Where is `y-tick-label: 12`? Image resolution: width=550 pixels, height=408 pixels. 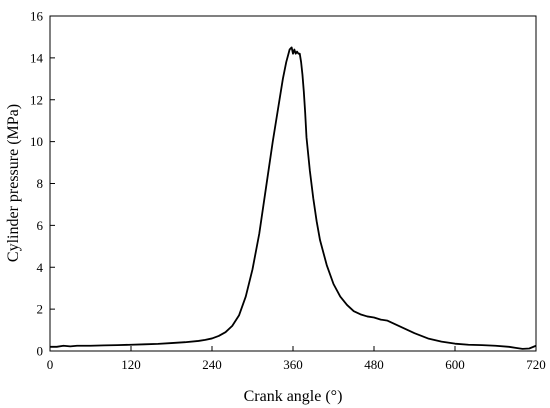 y-tick-label: 12 is located at coordinates (36, 99).